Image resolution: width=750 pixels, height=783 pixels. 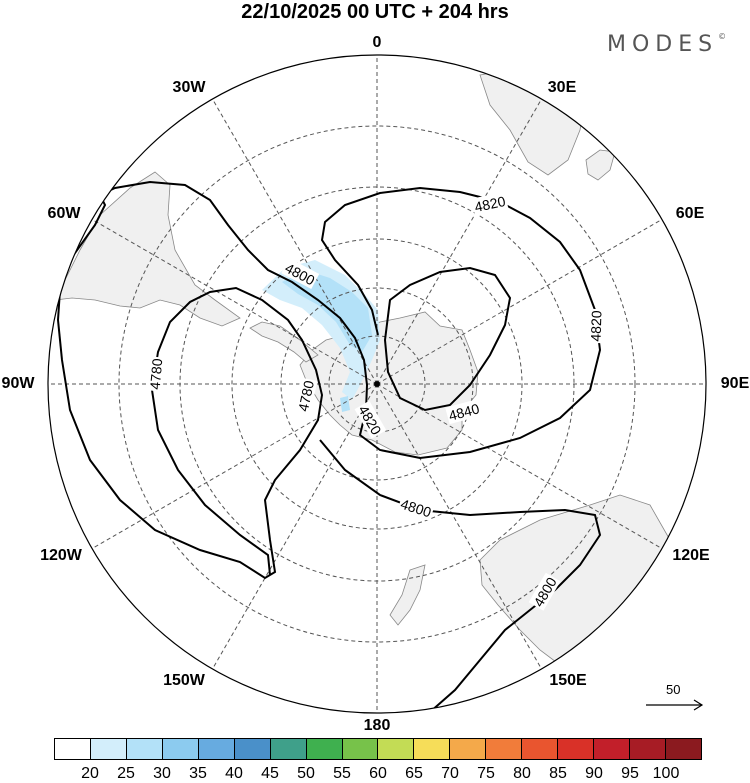 What do you see at coordinates (147, 249) in the screenshot?
I see `land-south-america` at bounding box center [147, 249].